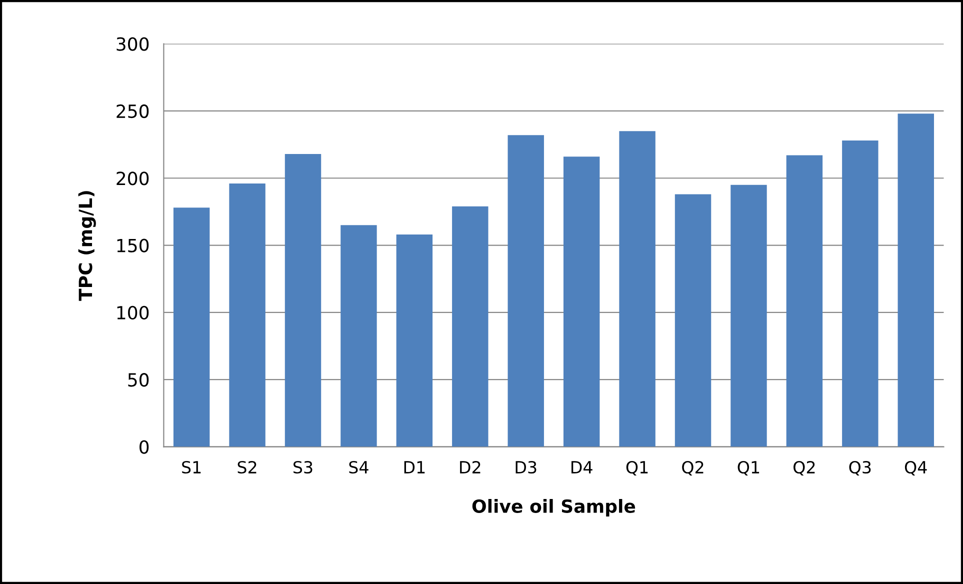 Image resolution: width=963 pixels, height=584 pixels. Describe the element at coordinates (138, 380) in the screenshot. I see `y-tick-label: 50` at that location.